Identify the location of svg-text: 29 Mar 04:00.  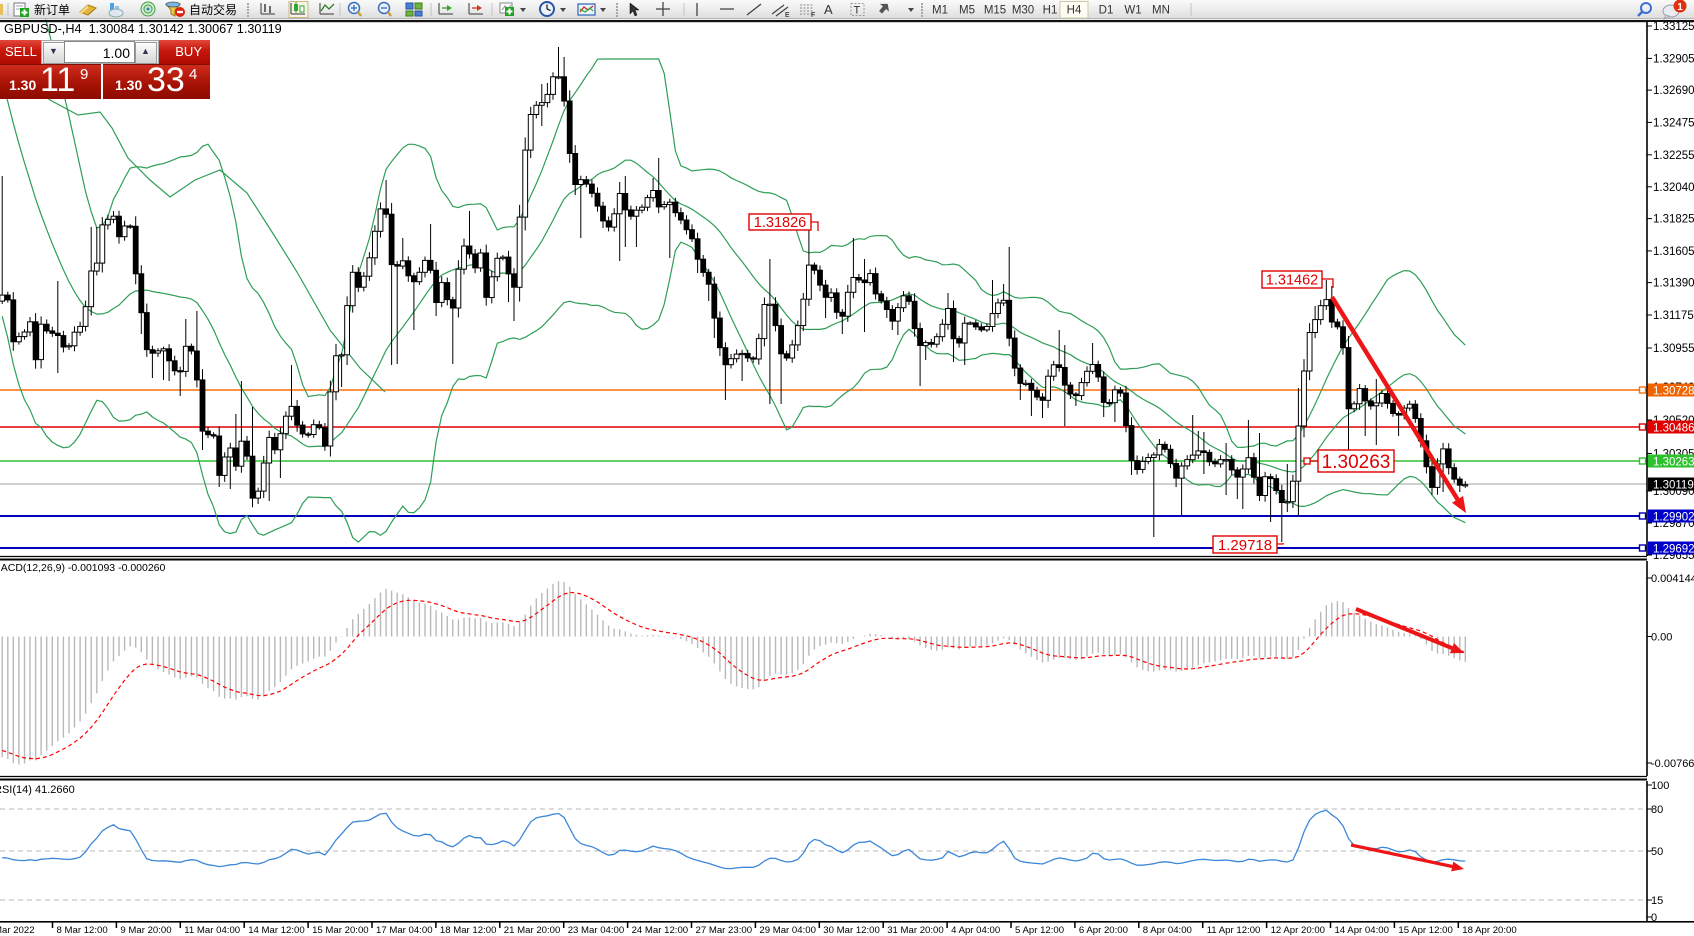
(787, 930).